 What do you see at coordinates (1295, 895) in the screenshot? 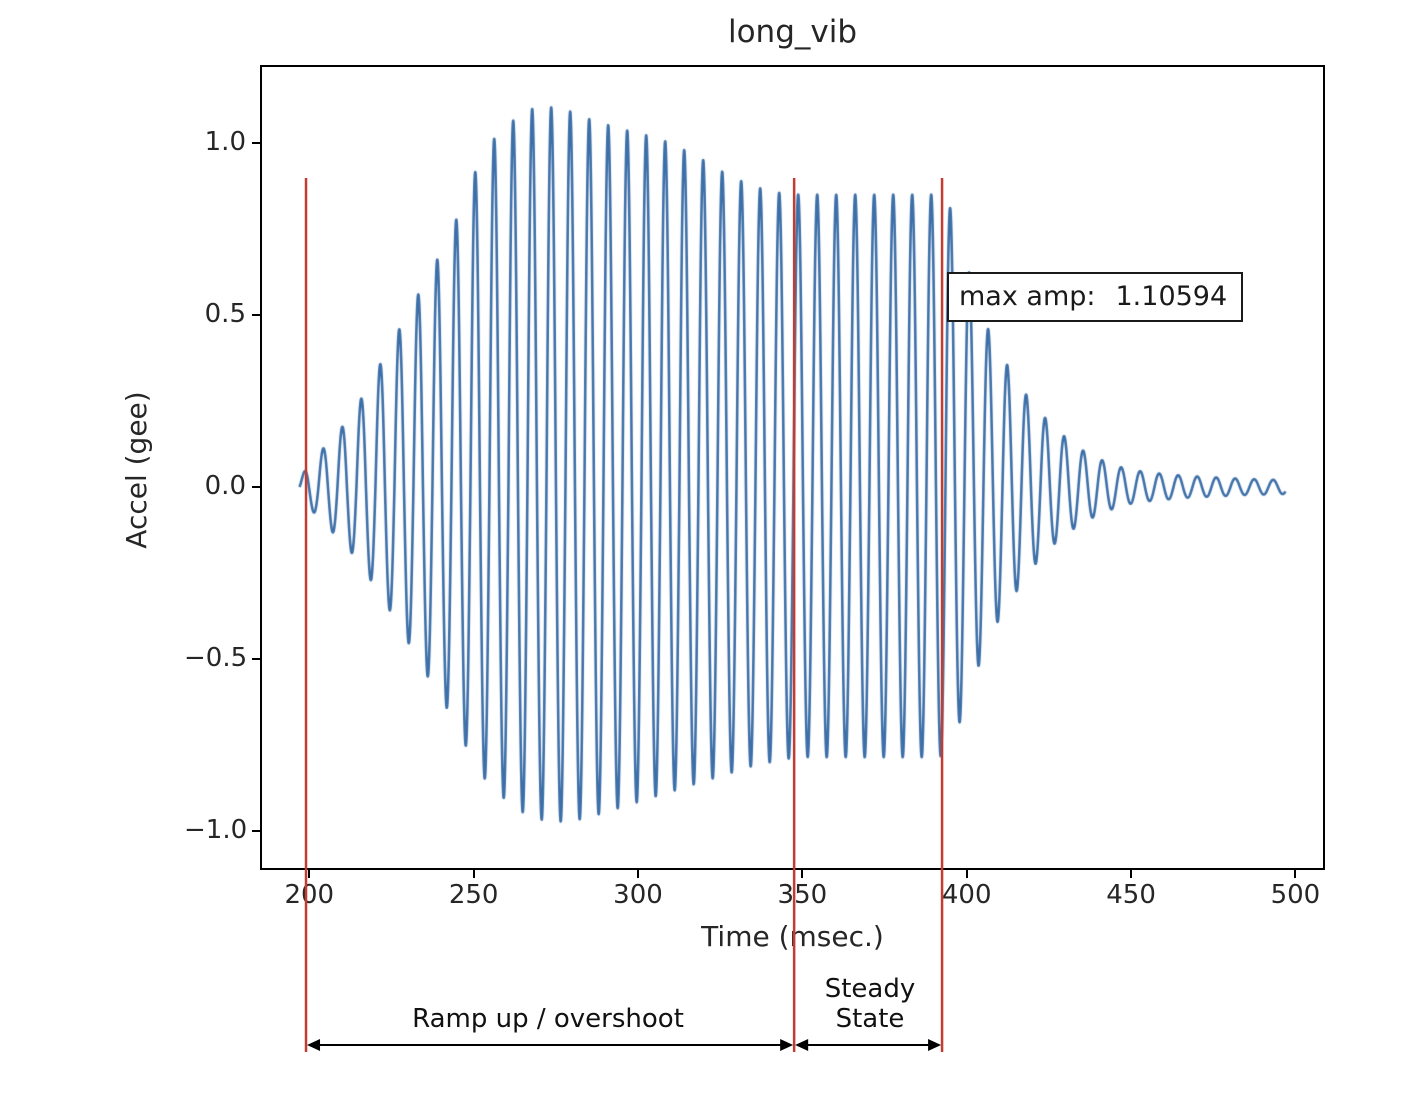
I see `x-tick-label: 500` at bounding box center [1295, 895].